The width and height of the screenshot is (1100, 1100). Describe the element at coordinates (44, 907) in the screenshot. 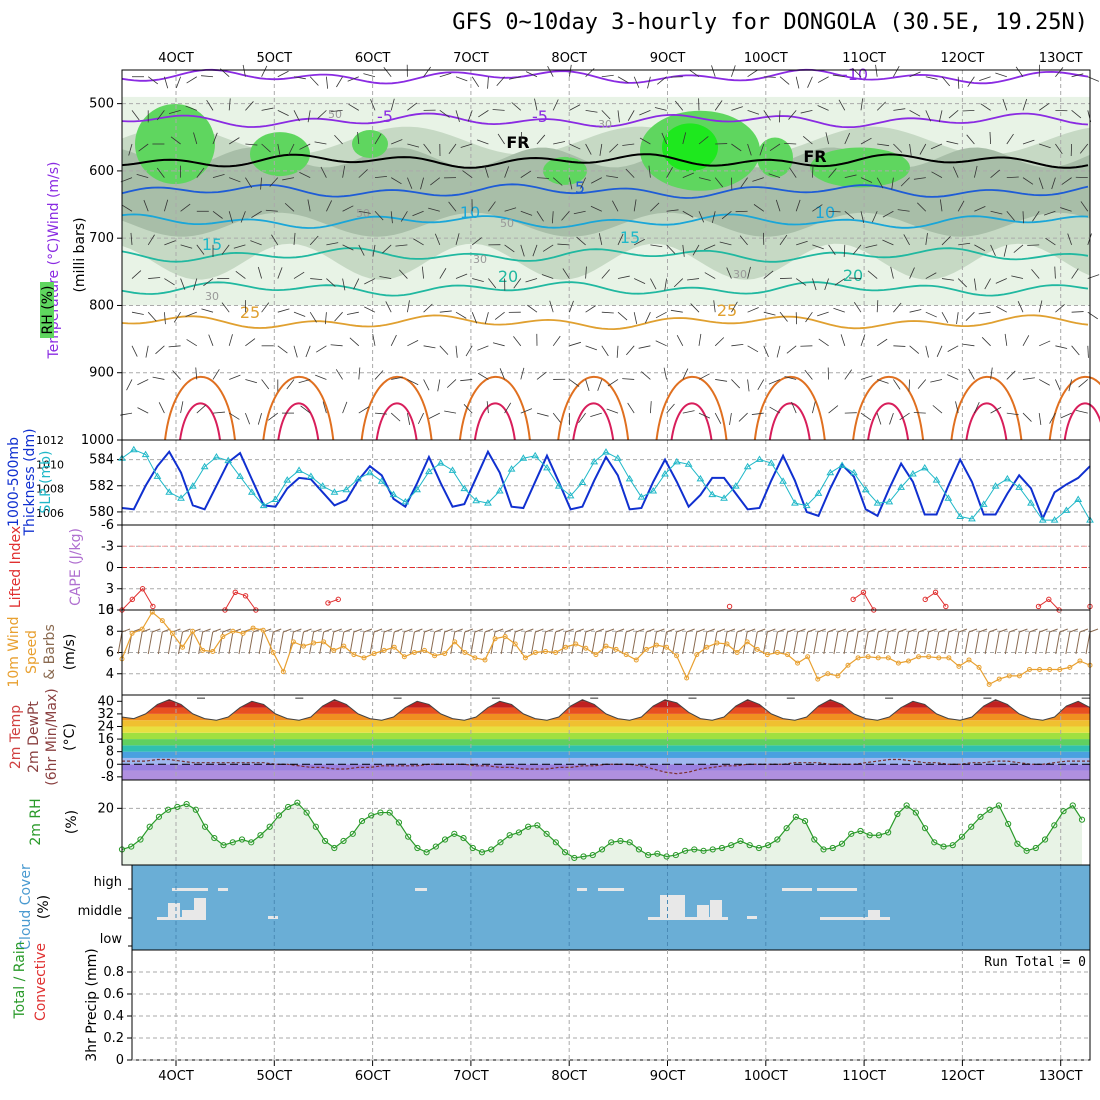

I see `cloud-unit-line: (%)` at that location.